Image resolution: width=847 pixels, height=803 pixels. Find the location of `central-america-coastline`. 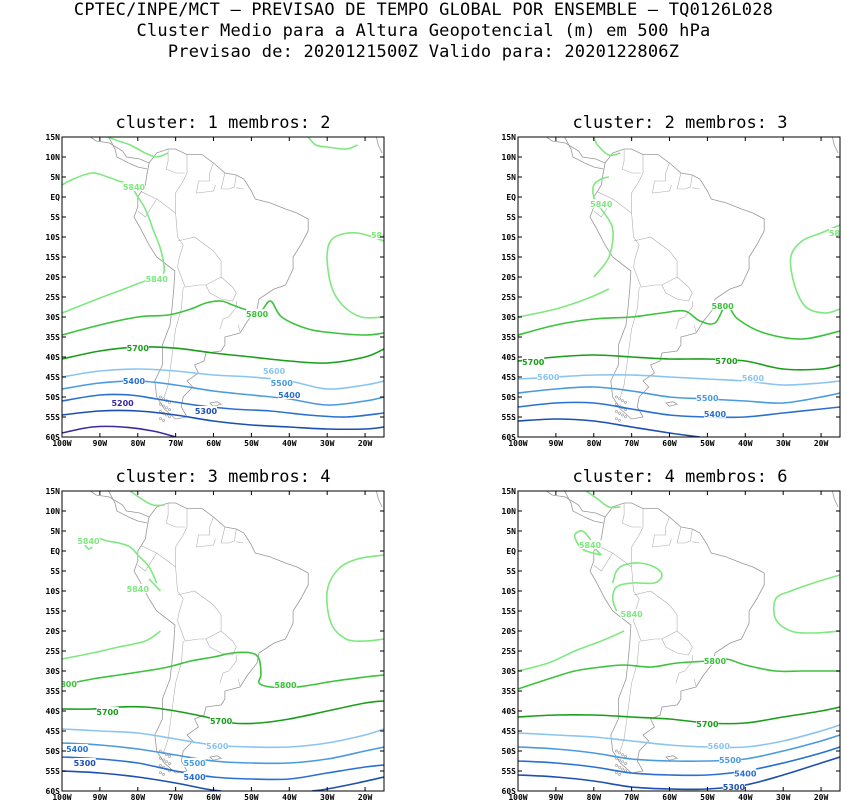

central-america-coastline is located at coordinates (119, 150).